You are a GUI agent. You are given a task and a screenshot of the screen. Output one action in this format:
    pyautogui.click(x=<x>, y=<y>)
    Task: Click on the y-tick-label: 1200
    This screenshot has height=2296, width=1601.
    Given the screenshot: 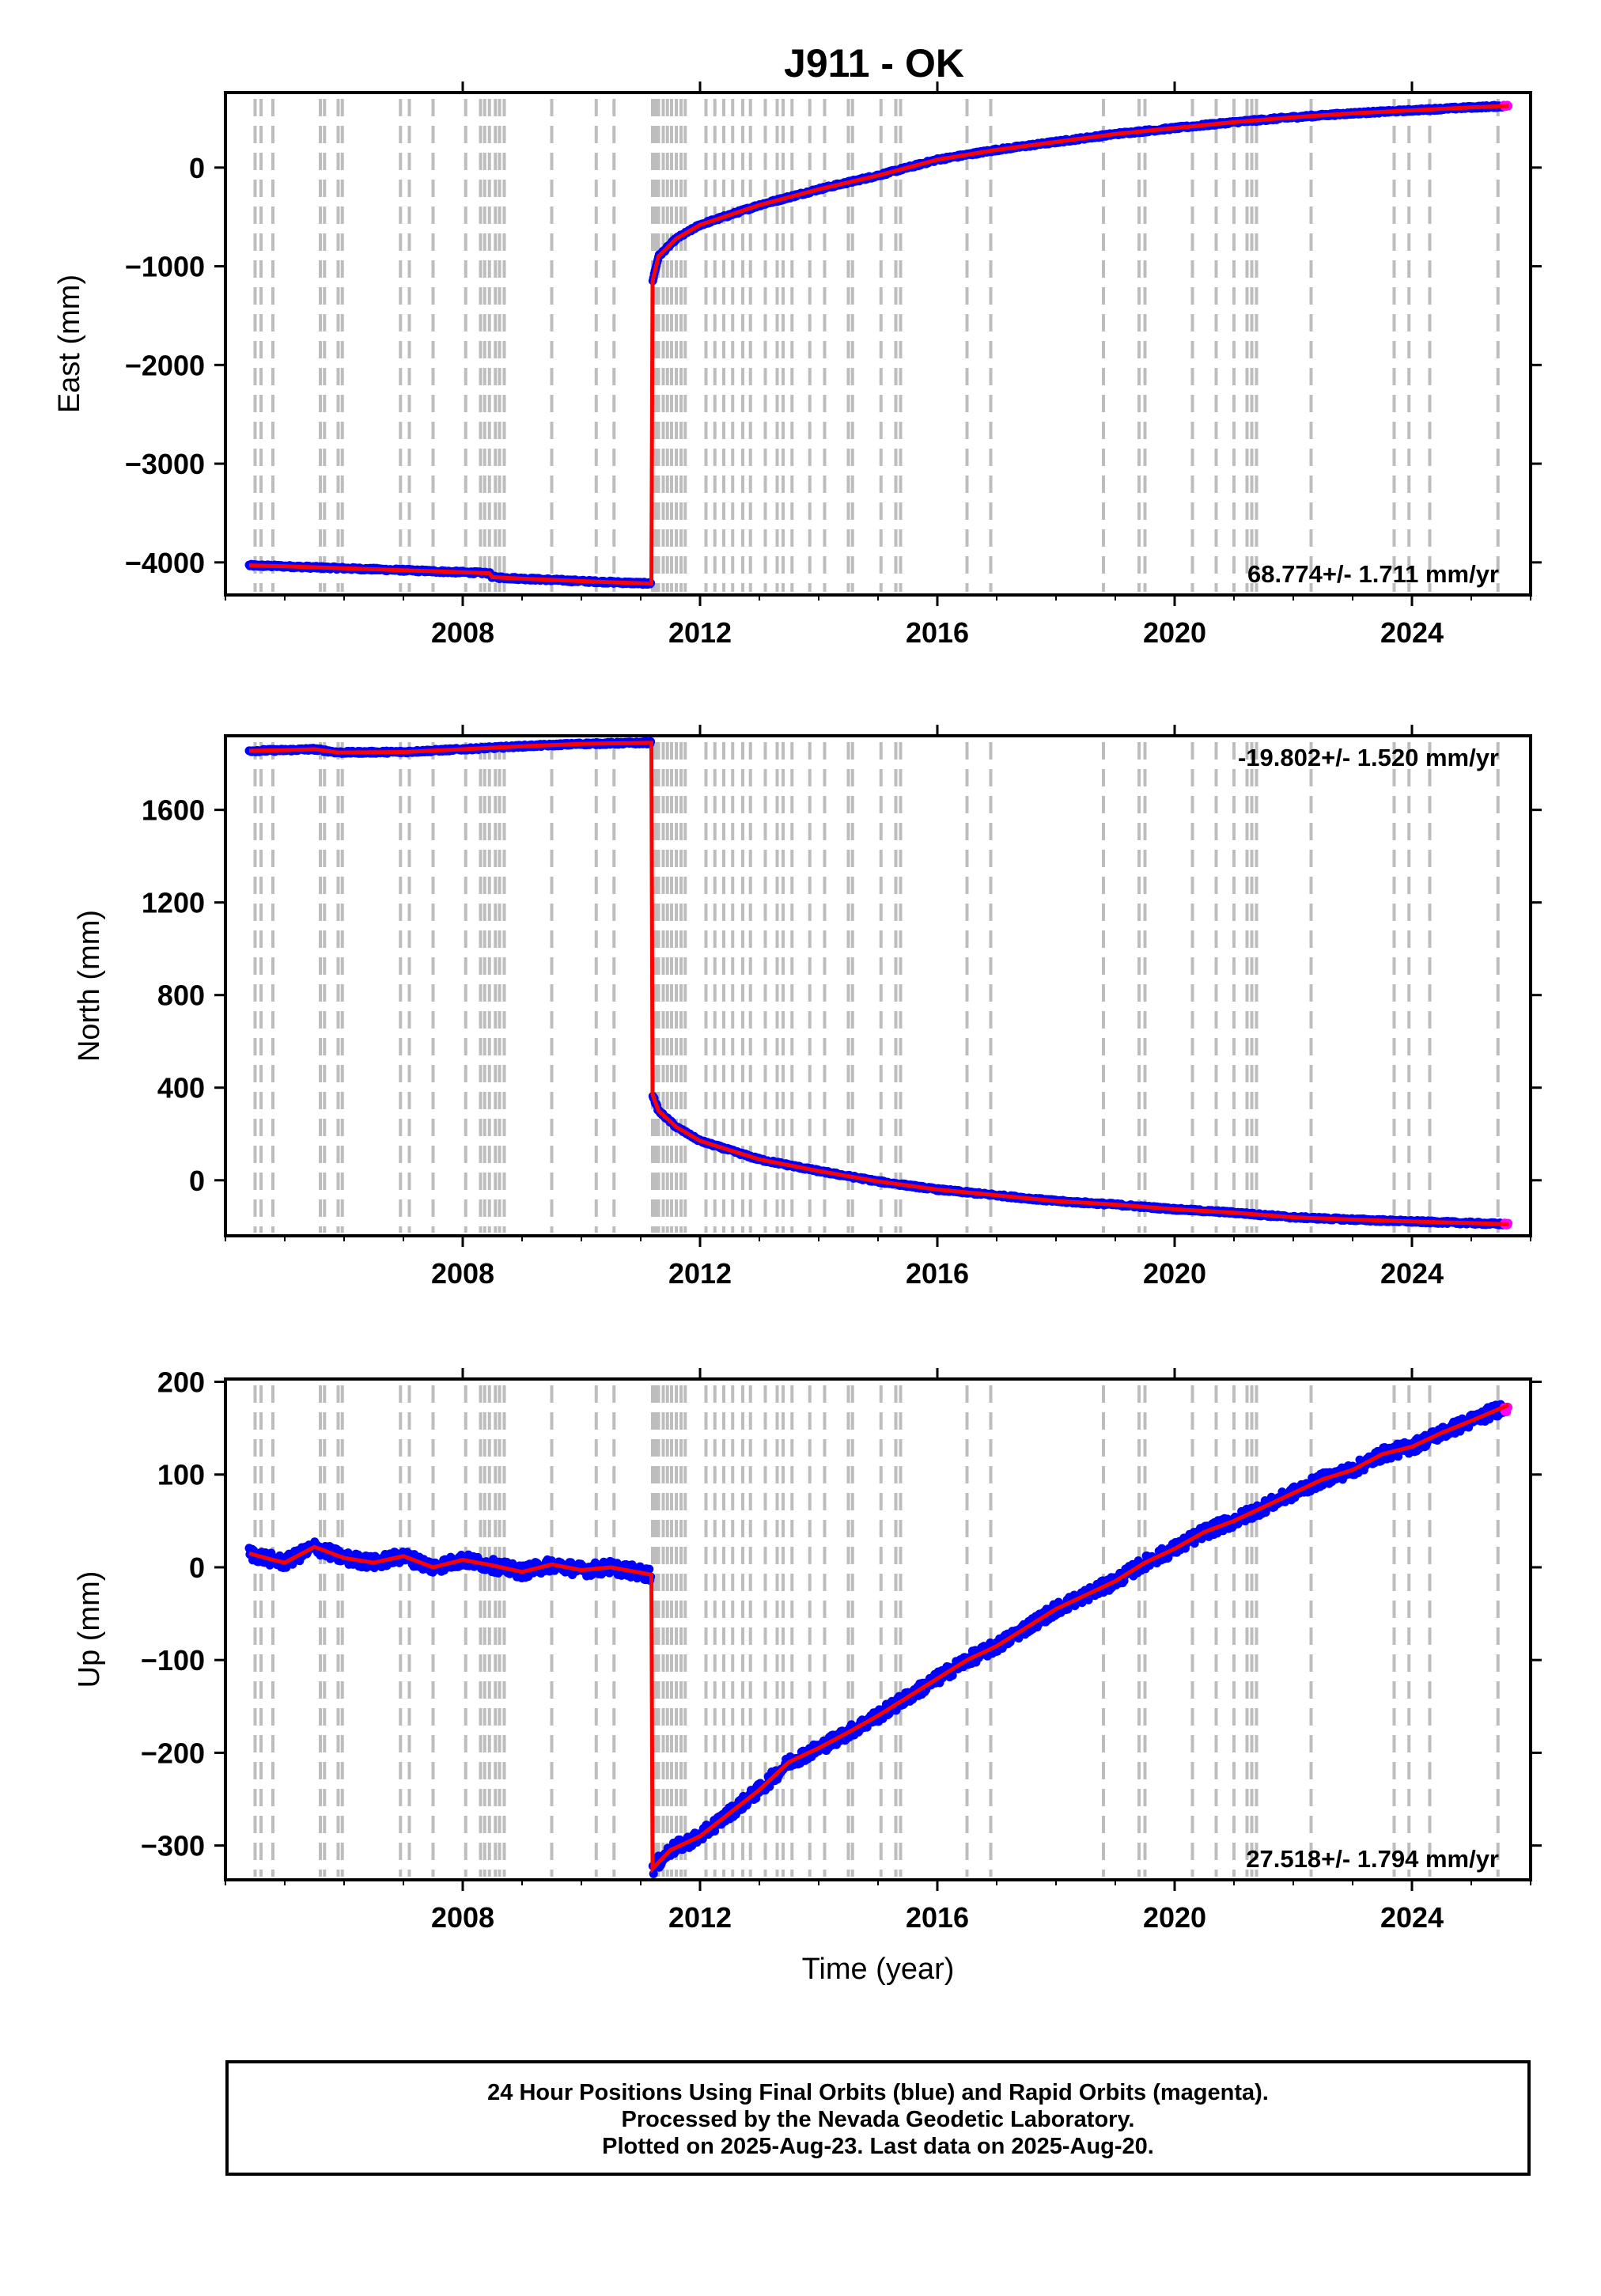 What is the action you would take?
    pyautogui.click(x=174, y=903)
    